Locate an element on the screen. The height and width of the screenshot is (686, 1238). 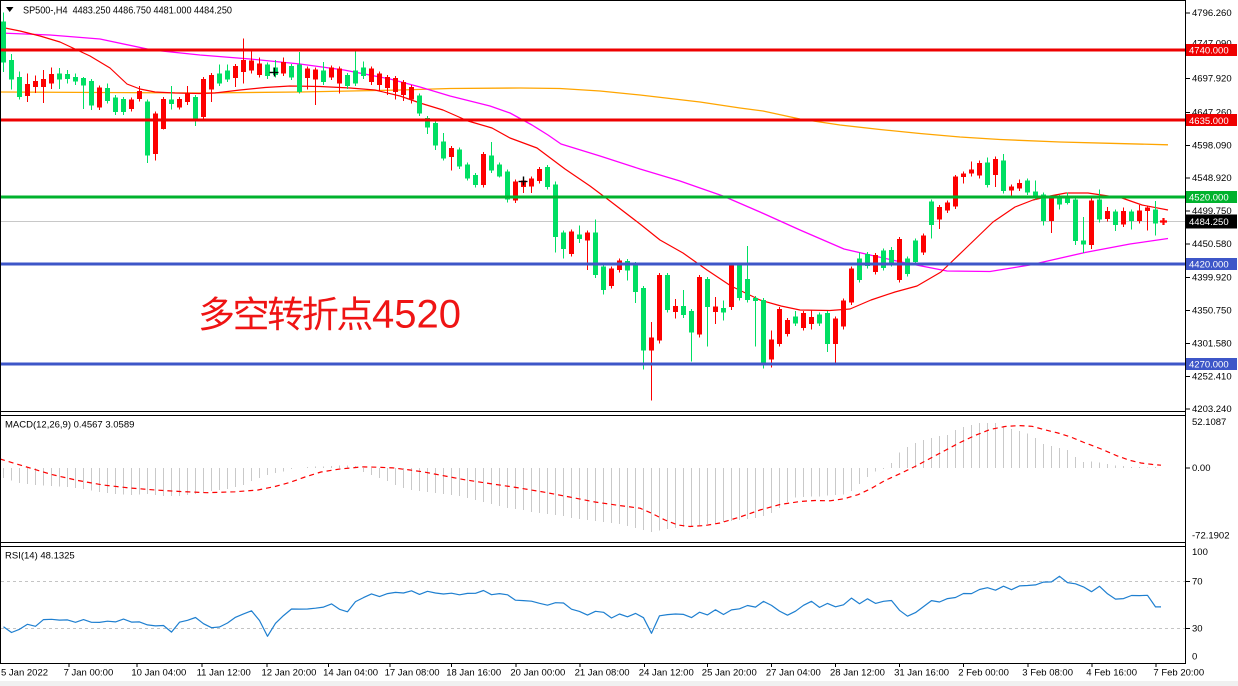
svg-text: 4548.920 is located at coordinates (1212, 178).